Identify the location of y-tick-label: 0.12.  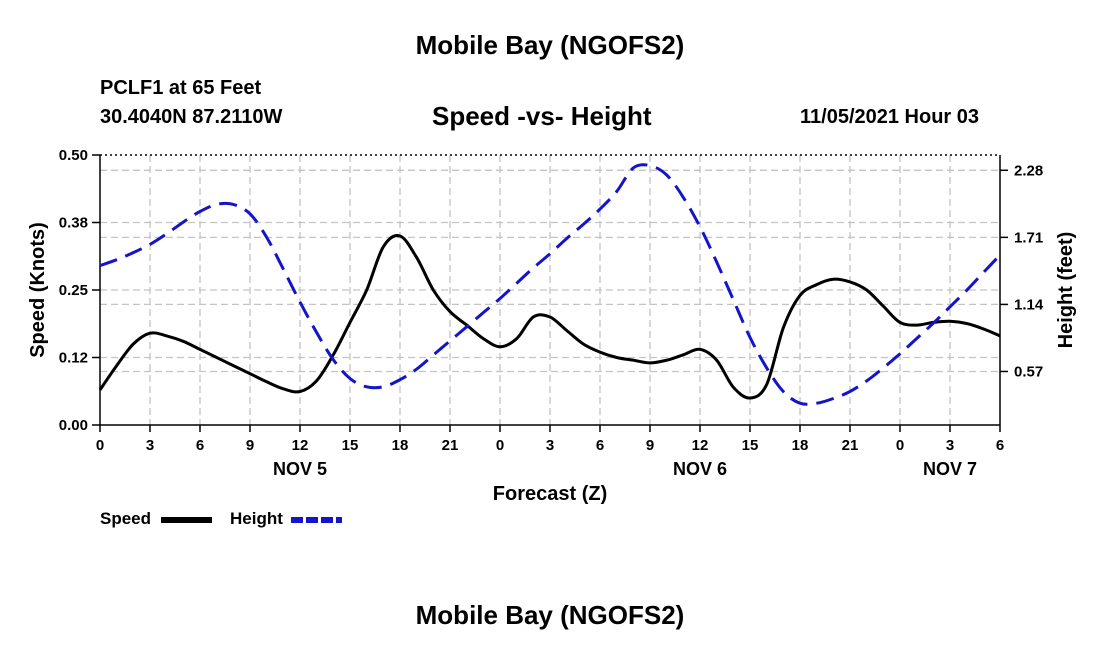
(73, 358).